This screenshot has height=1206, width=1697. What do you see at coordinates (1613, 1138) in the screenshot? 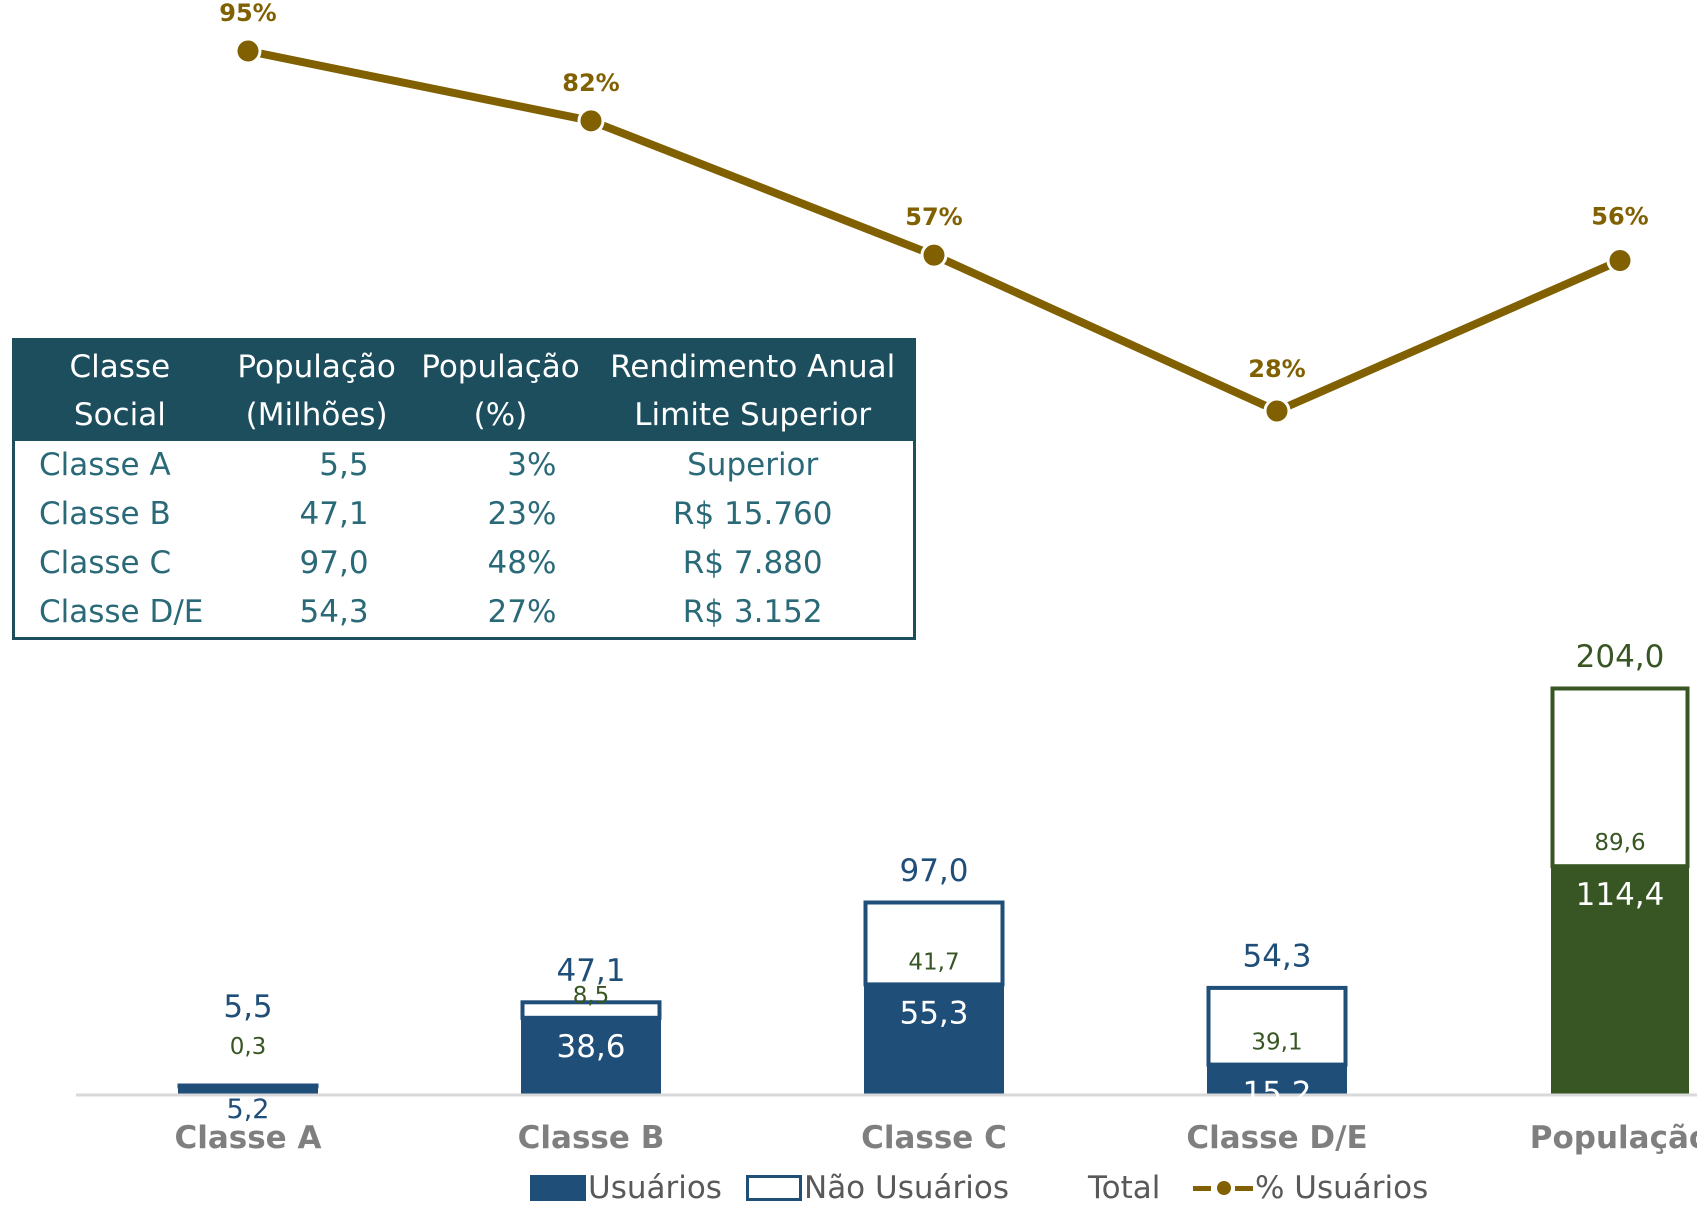
I see `category-label: População` at bounding box center [1613, 1138].